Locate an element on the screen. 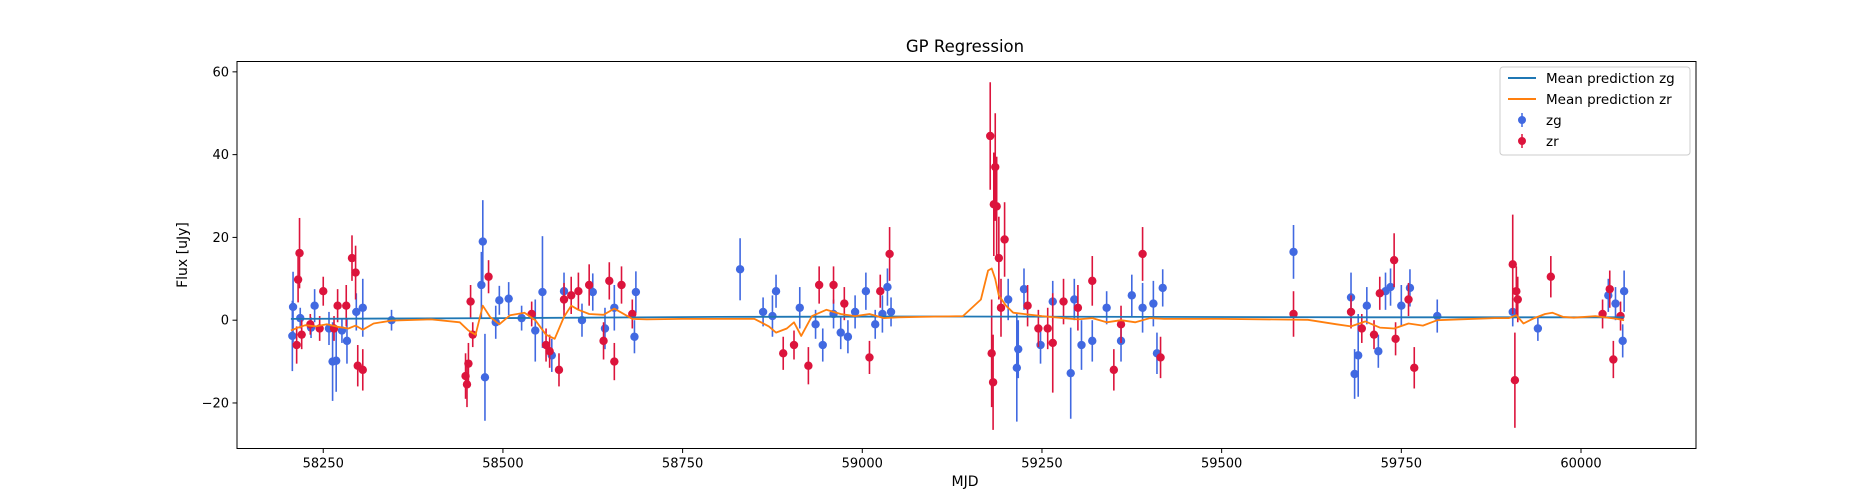  x-tick-label: 59000 is located at coordinates (862, 464).